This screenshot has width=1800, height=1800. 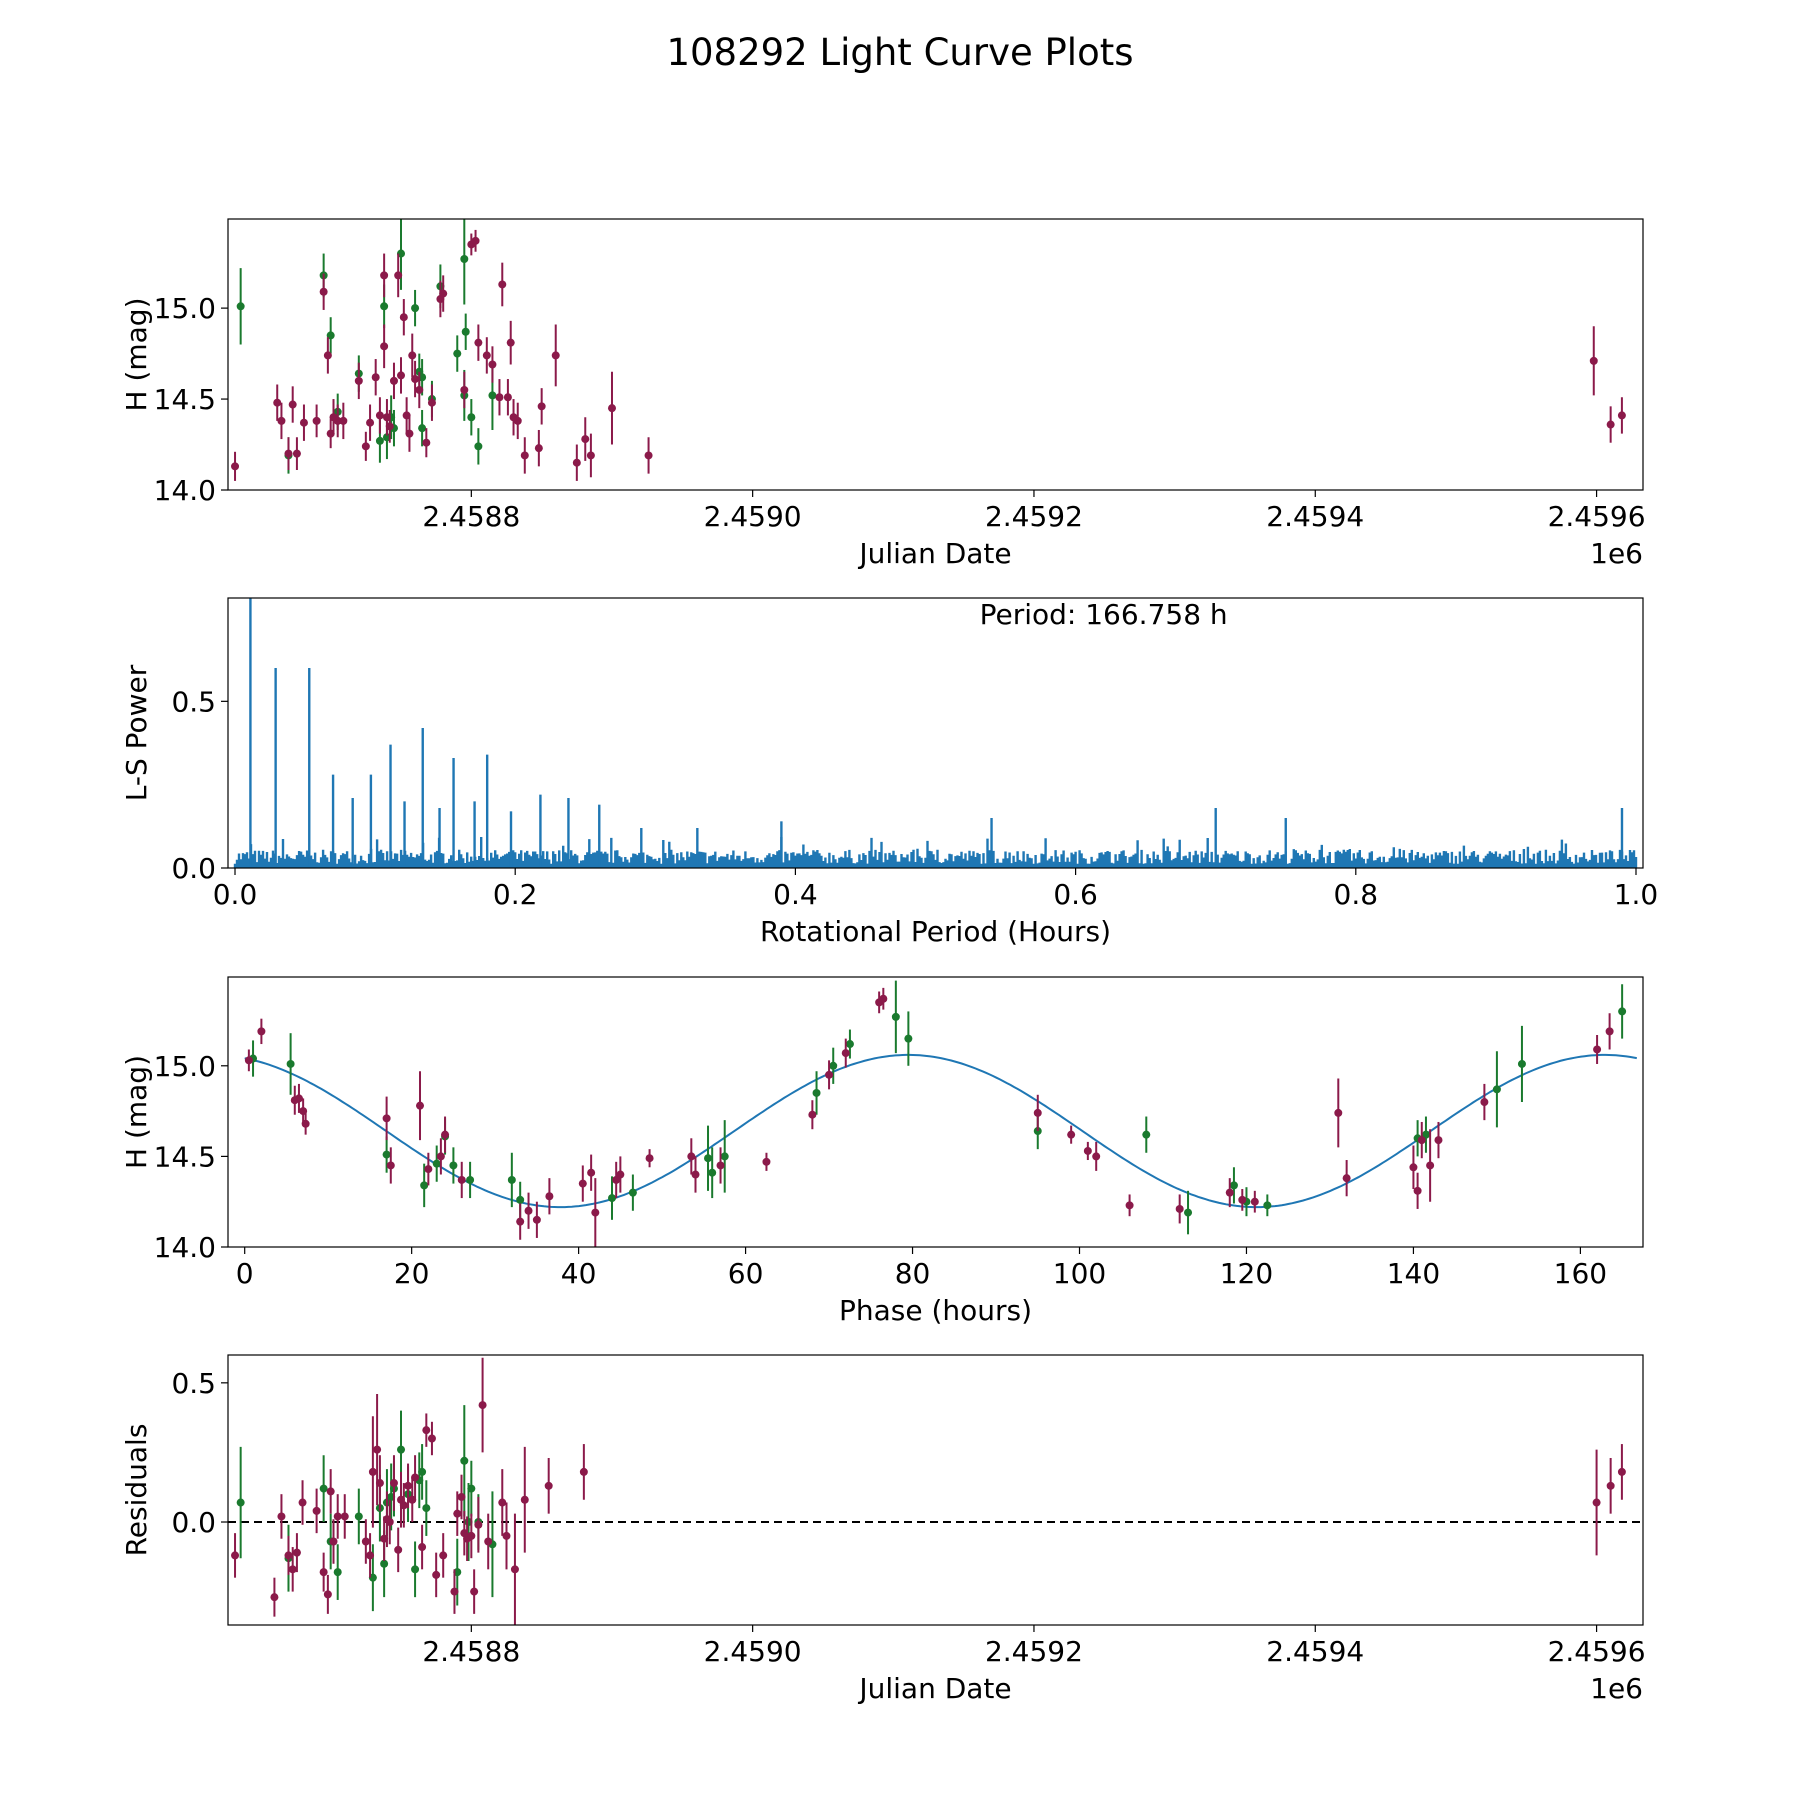 What do you see at coordinates (185, 308) in the screenshot?
I see `y-tick-label: 15.0` at bounding box center [185, 308].